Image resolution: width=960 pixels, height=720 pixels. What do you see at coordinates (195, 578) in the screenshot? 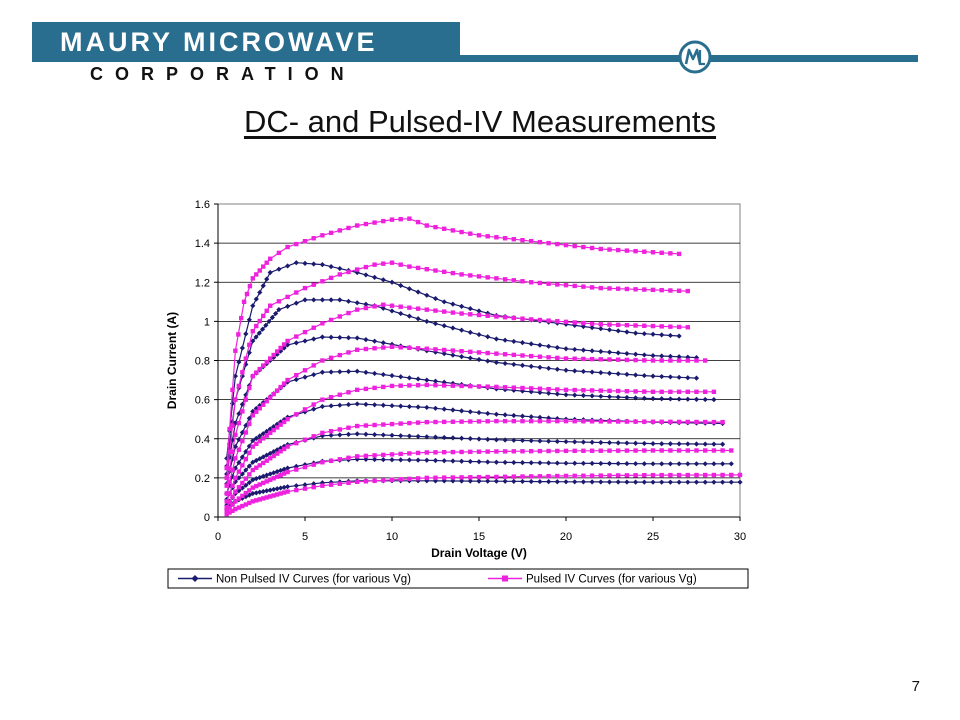
I see `legend-marker` at bounding box center [195, 578].